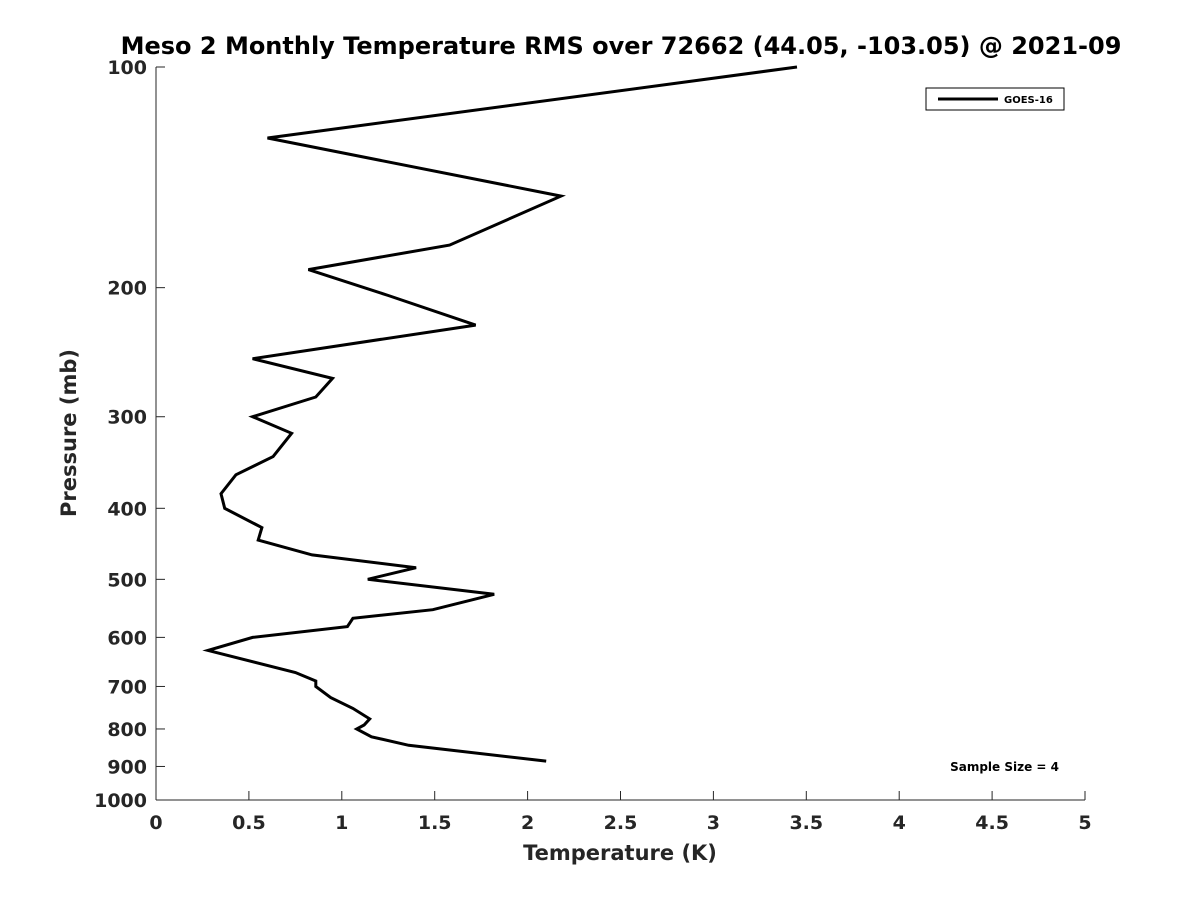 The image size is (1200, 900). Describe the element at coordinates (899, 823) in the screenshot. I see `x-tick-label: 4` at that location.